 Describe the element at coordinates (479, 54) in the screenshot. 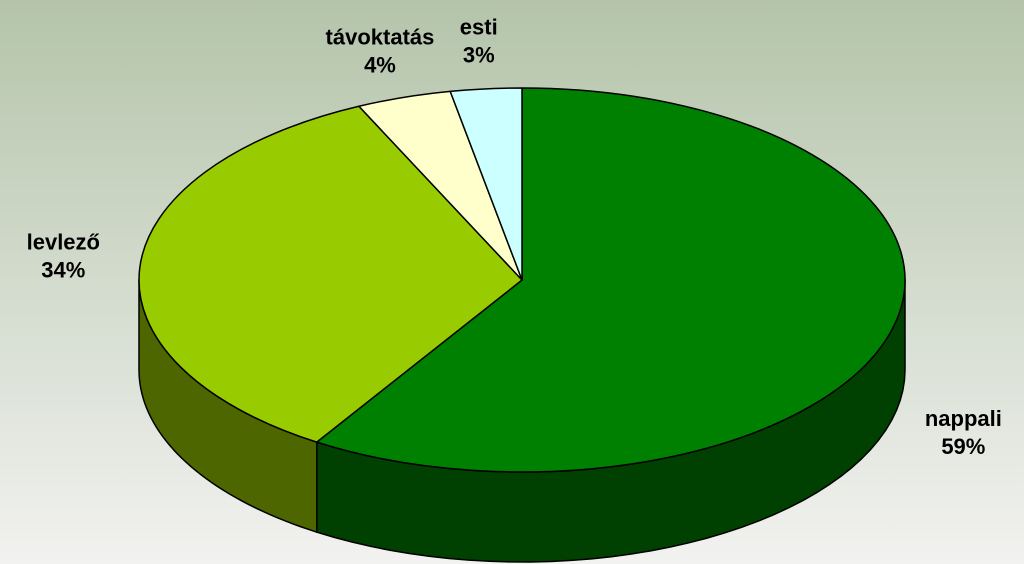

I see `slice-value-label: 3%` at that location.